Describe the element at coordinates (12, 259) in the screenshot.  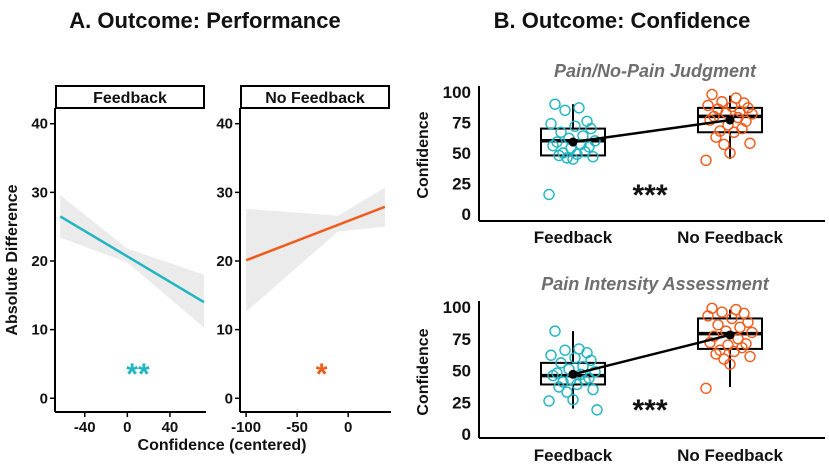
I see `panel-a-ylabel: Absolute Difference` at that location.